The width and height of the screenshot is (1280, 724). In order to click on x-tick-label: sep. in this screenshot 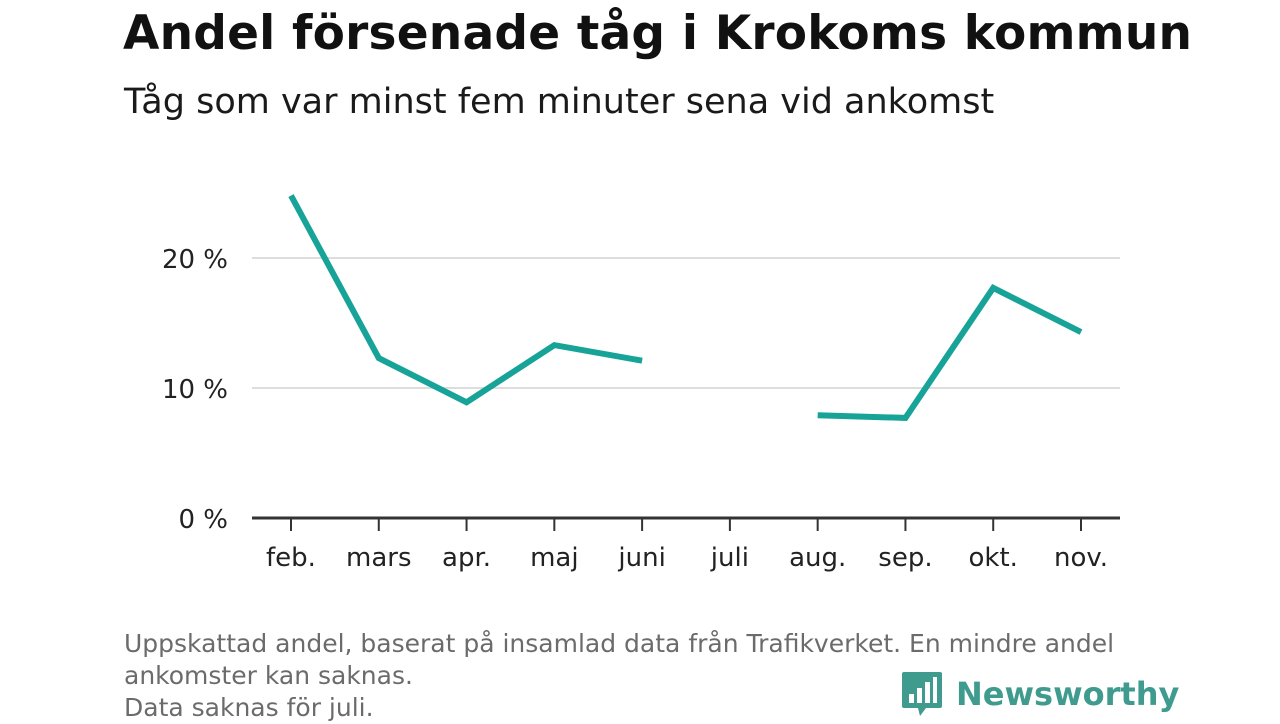, I will do `click(905, 558)`.